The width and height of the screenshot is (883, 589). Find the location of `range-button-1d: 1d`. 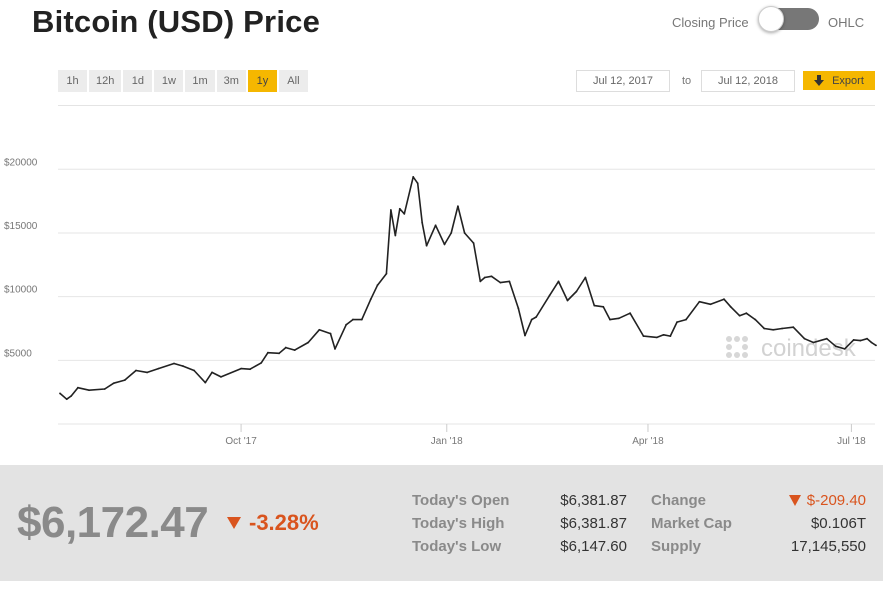

range-button-1d: 1d is located at coordinates (138, 81).